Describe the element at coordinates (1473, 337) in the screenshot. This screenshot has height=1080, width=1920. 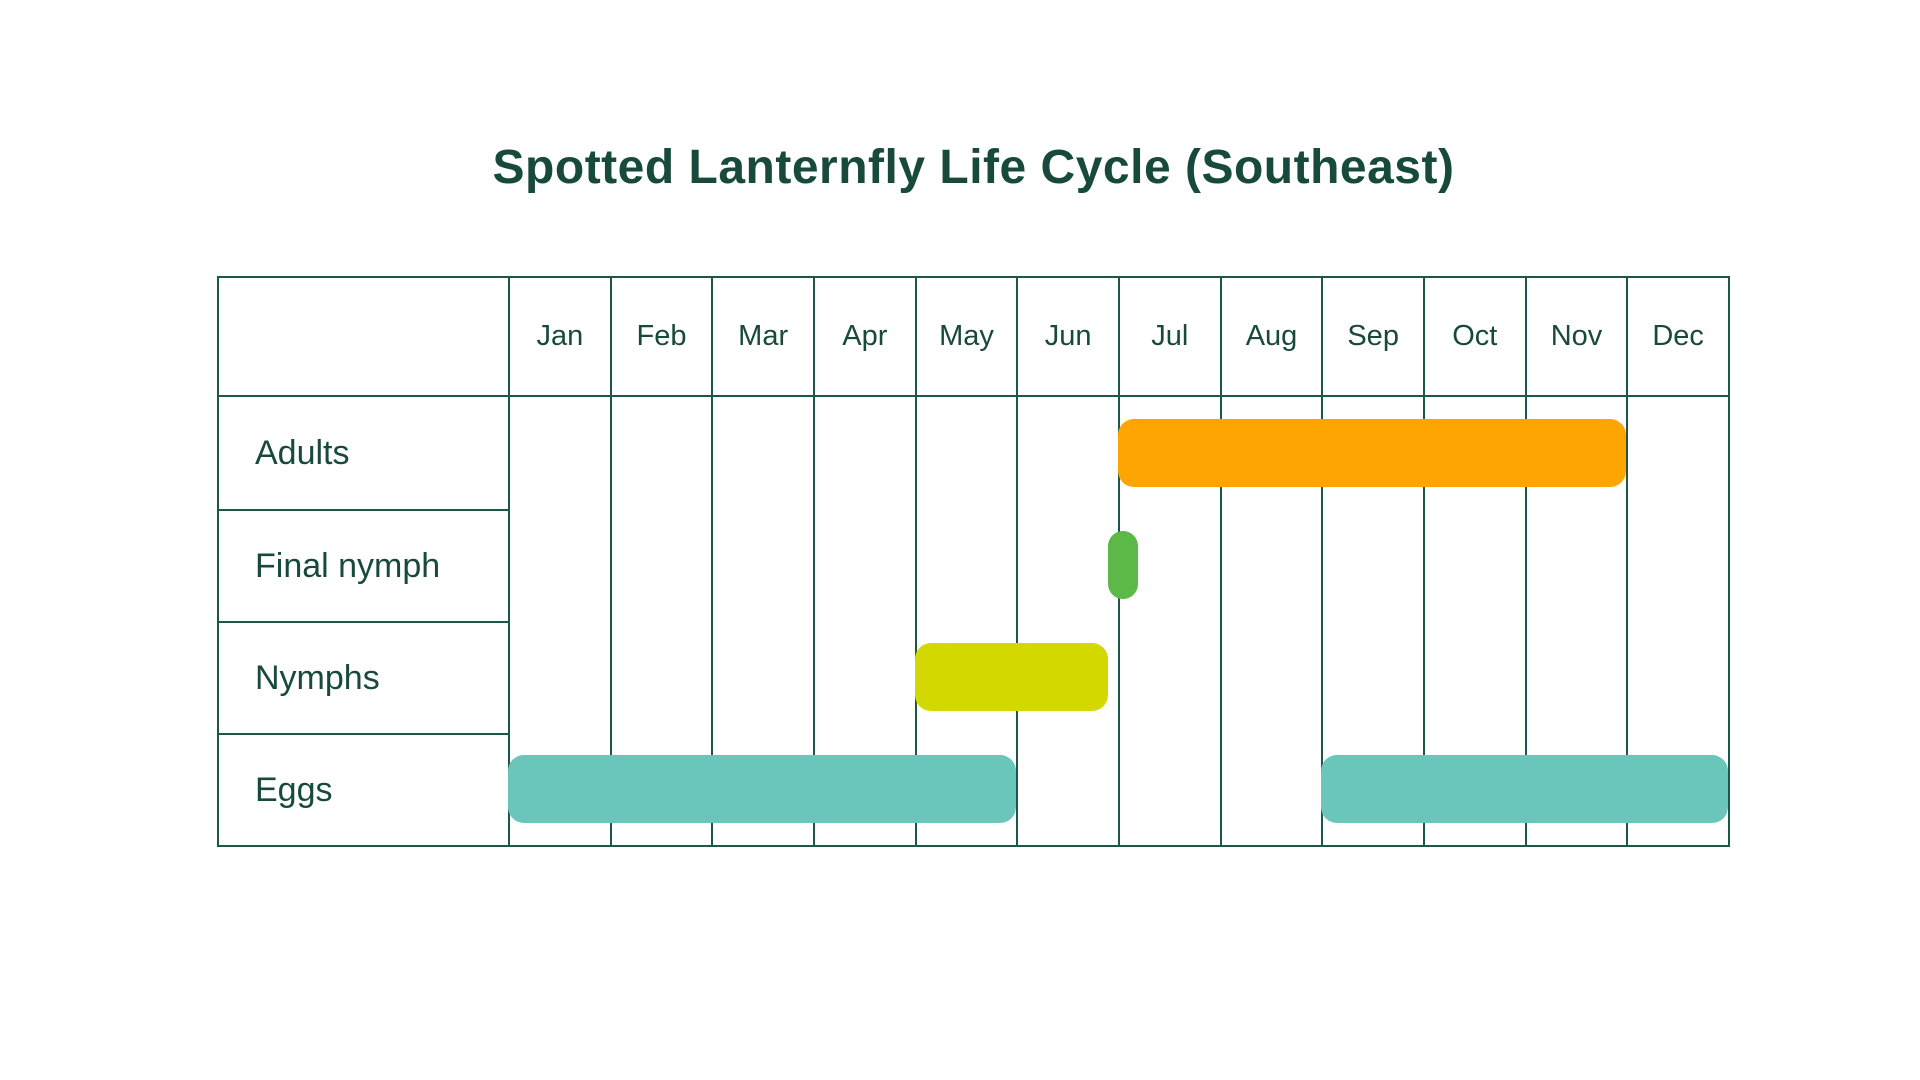
I see `month-header-oct: Oct` at that location.